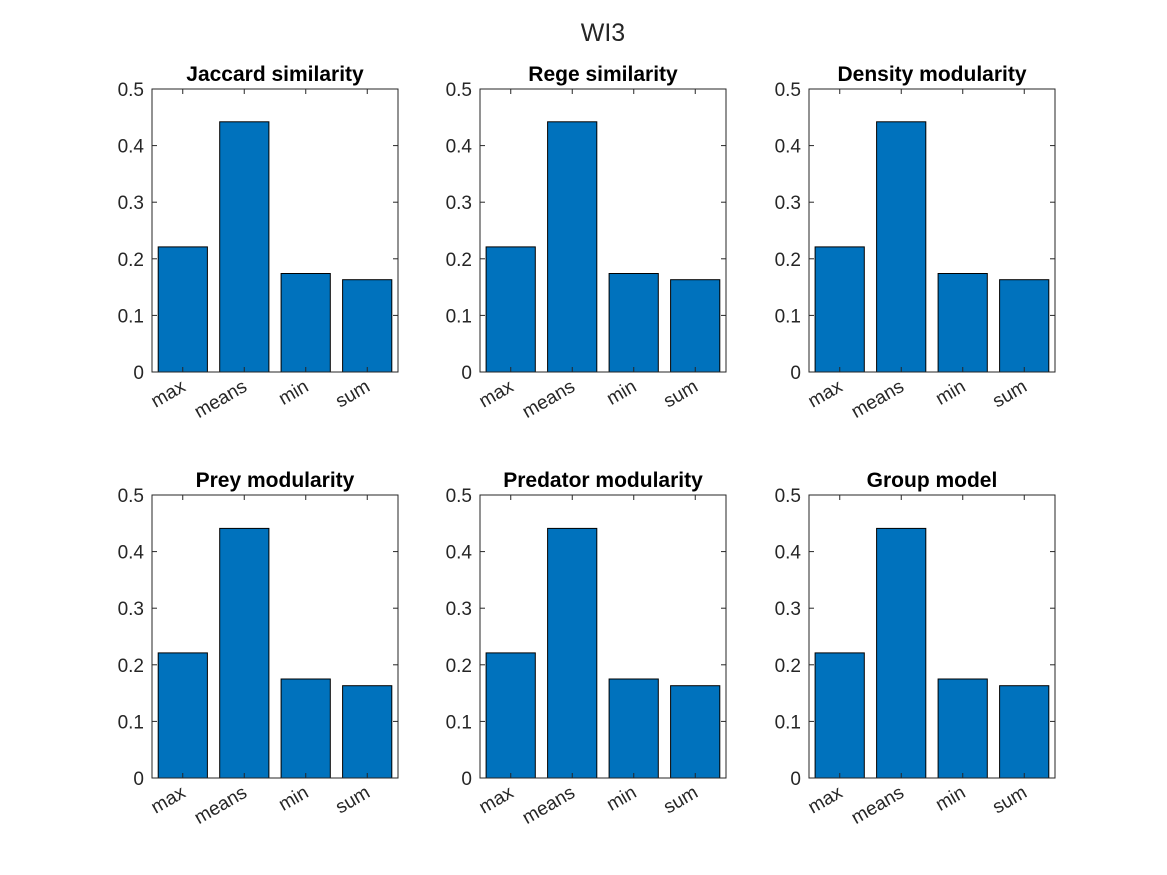  Describe the element at coordinates (931, 74) in the screenshot. I see `subplot-title: Density modularity` at that location.